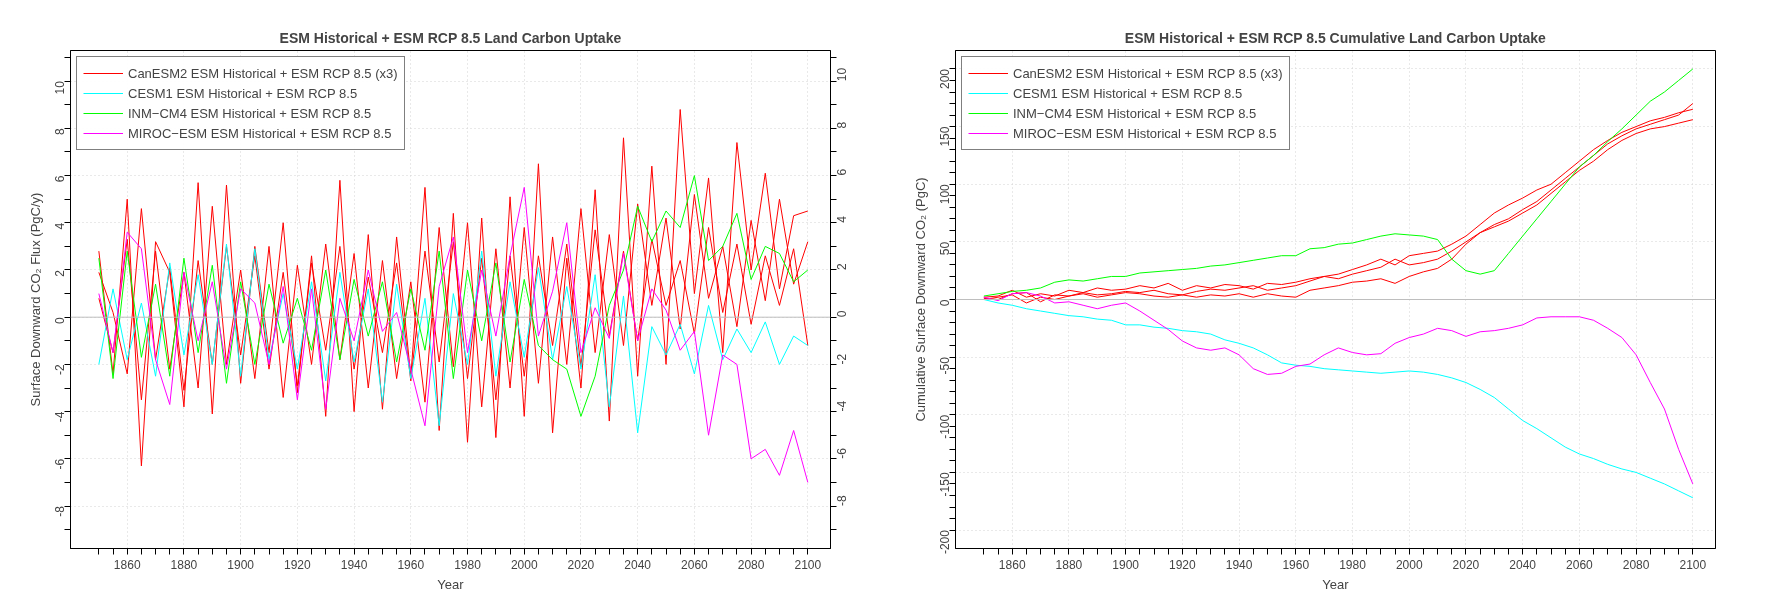 The width and height of the screenshot is (1781, 602). Describe the element at coordinates (842, 406) in the screenshot. I see `y2-tick-label: -4` at that location.